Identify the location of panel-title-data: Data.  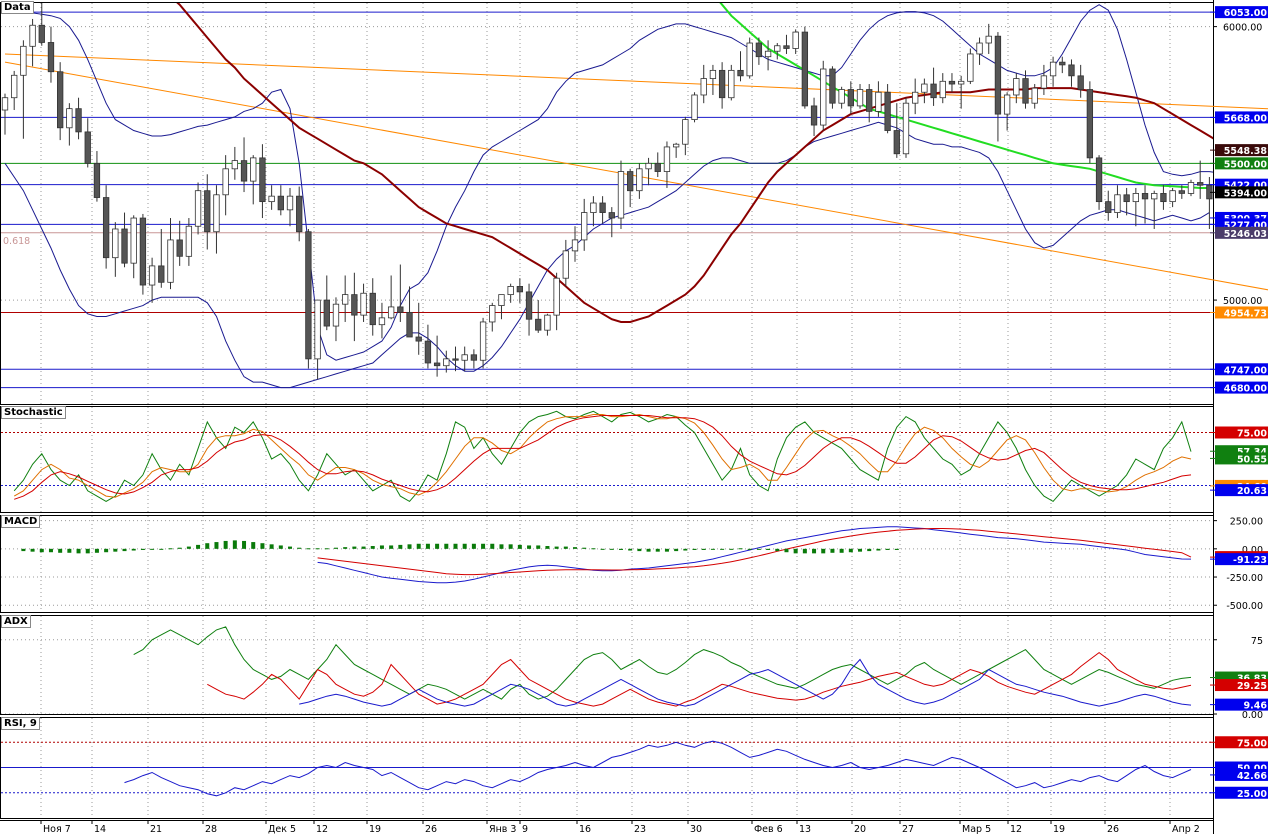
(17, 7).